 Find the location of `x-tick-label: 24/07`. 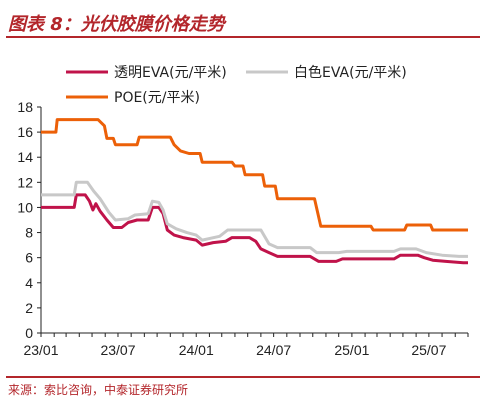

x-tick-label: 24/07 is located at coordinates (273, 350).